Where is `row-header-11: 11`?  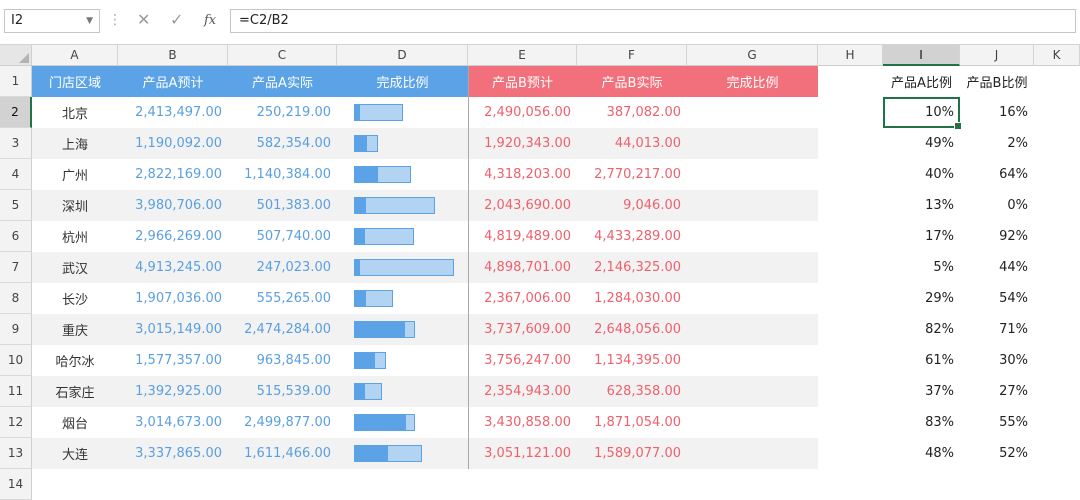 row-header-11: 11 is located at coordinates (16, 391).